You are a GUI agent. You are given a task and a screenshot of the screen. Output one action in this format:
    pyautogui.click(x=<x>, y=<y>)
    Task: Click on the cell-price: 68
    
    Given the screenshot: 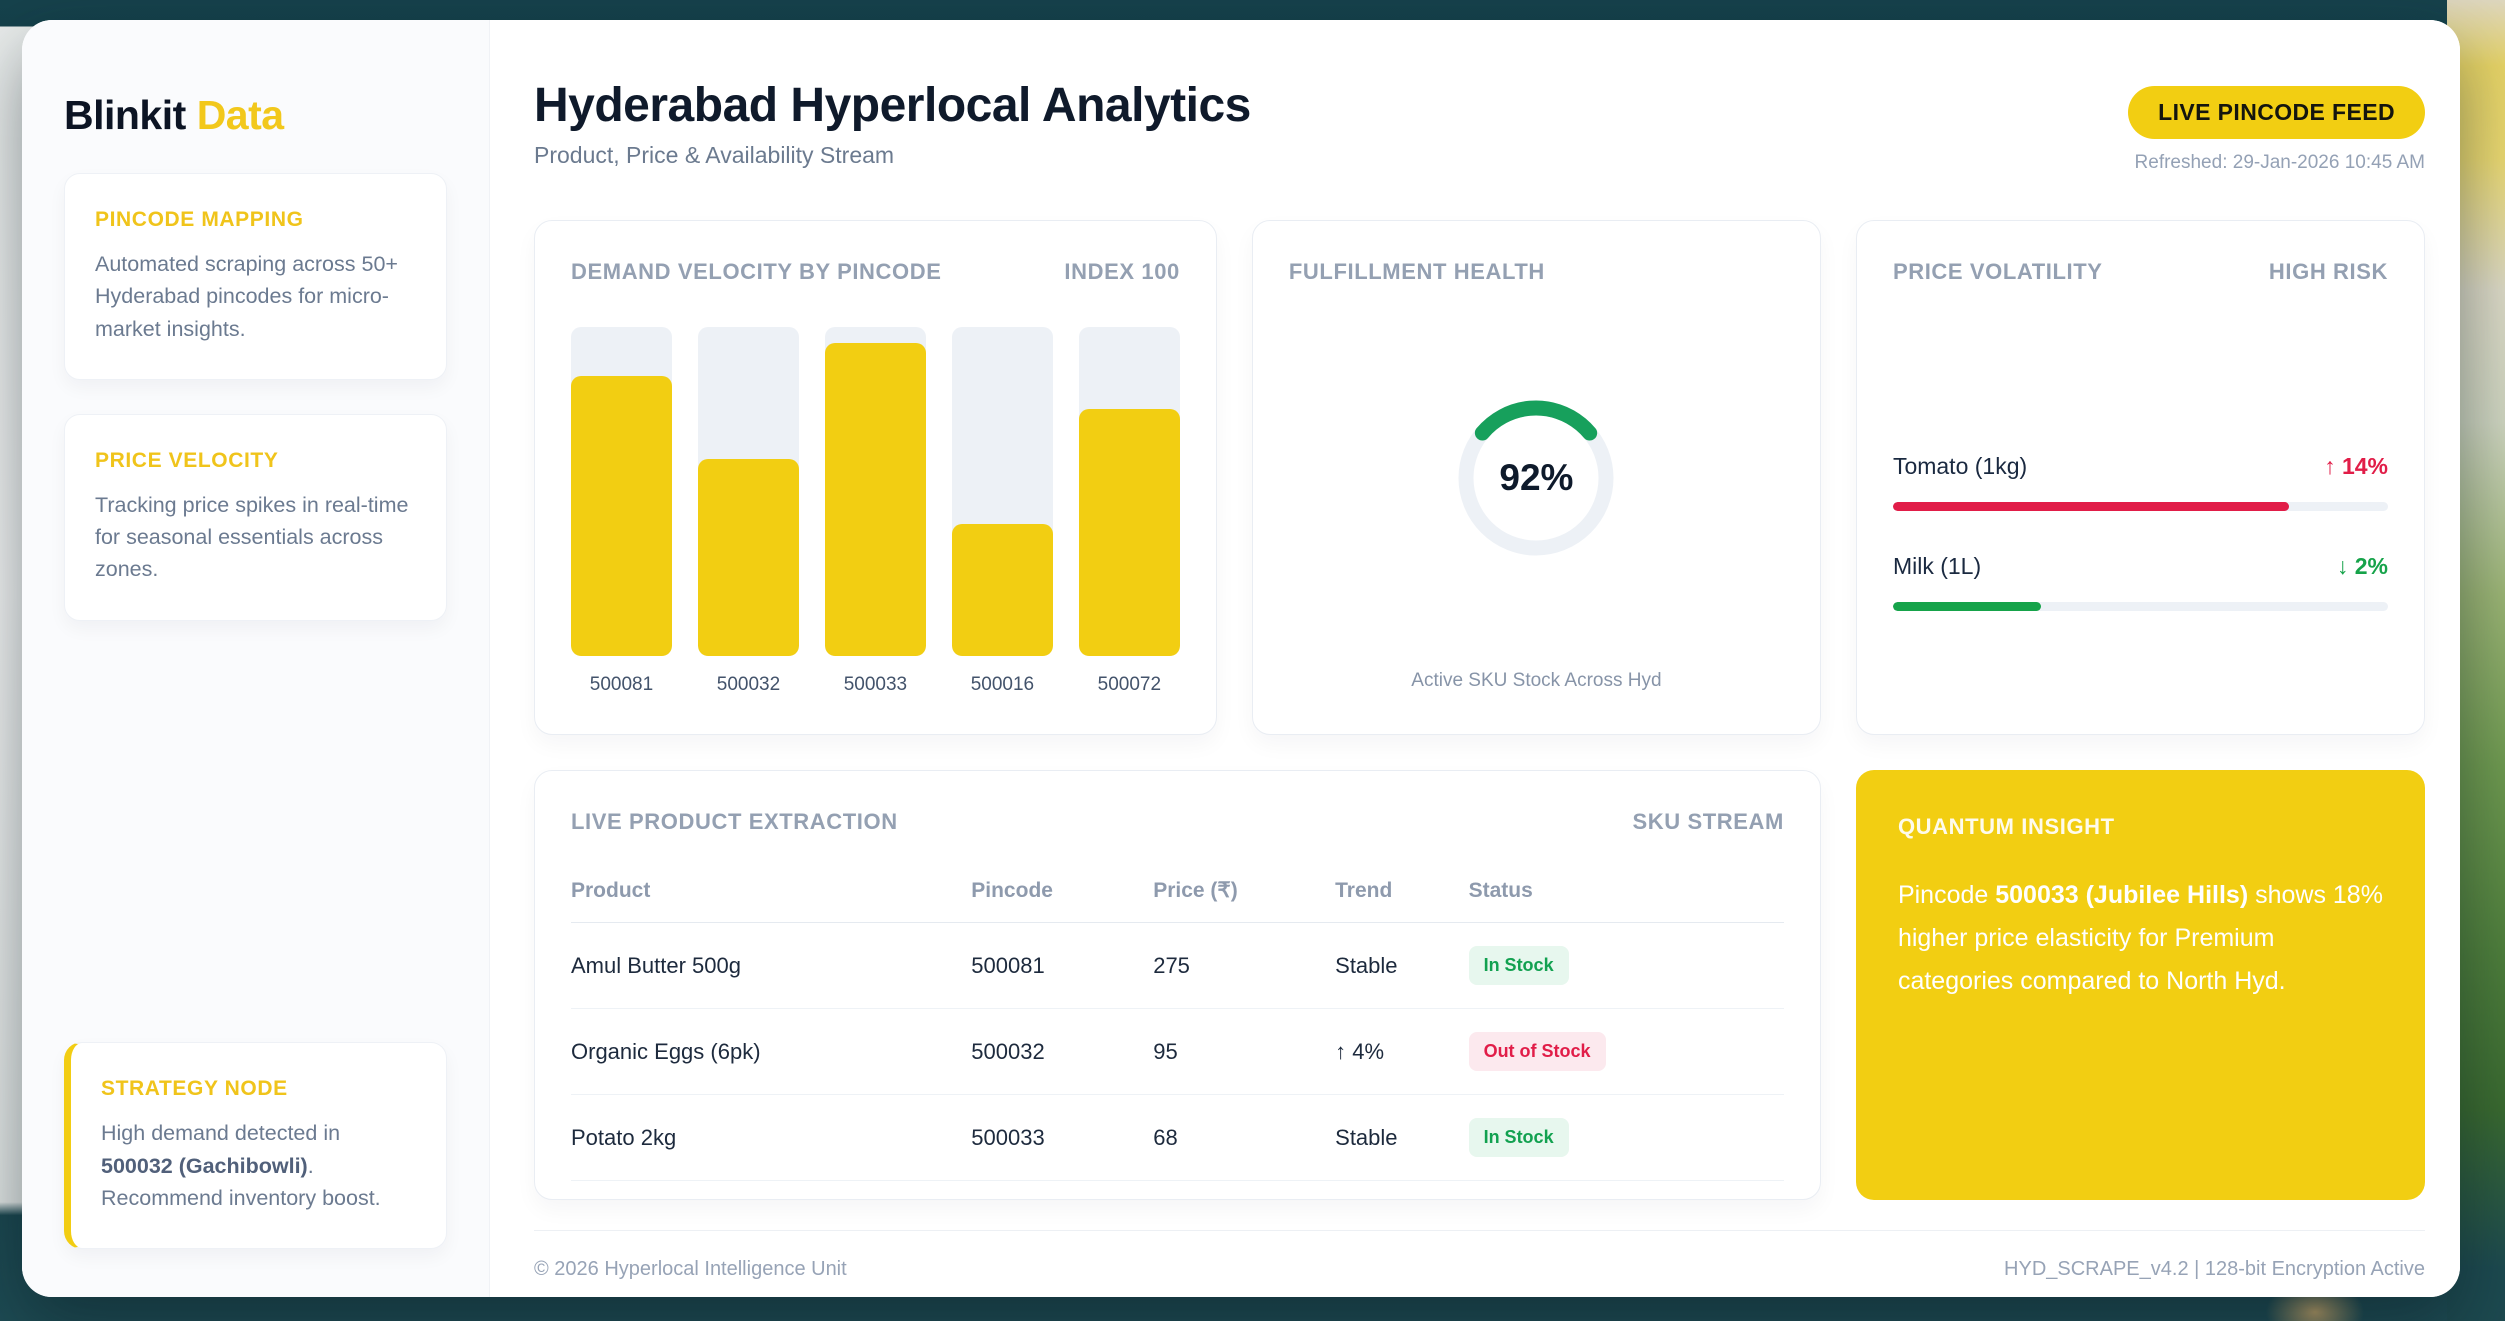 What is the action you would take?
    pyautogui.click(x=1244, y=1137)
    